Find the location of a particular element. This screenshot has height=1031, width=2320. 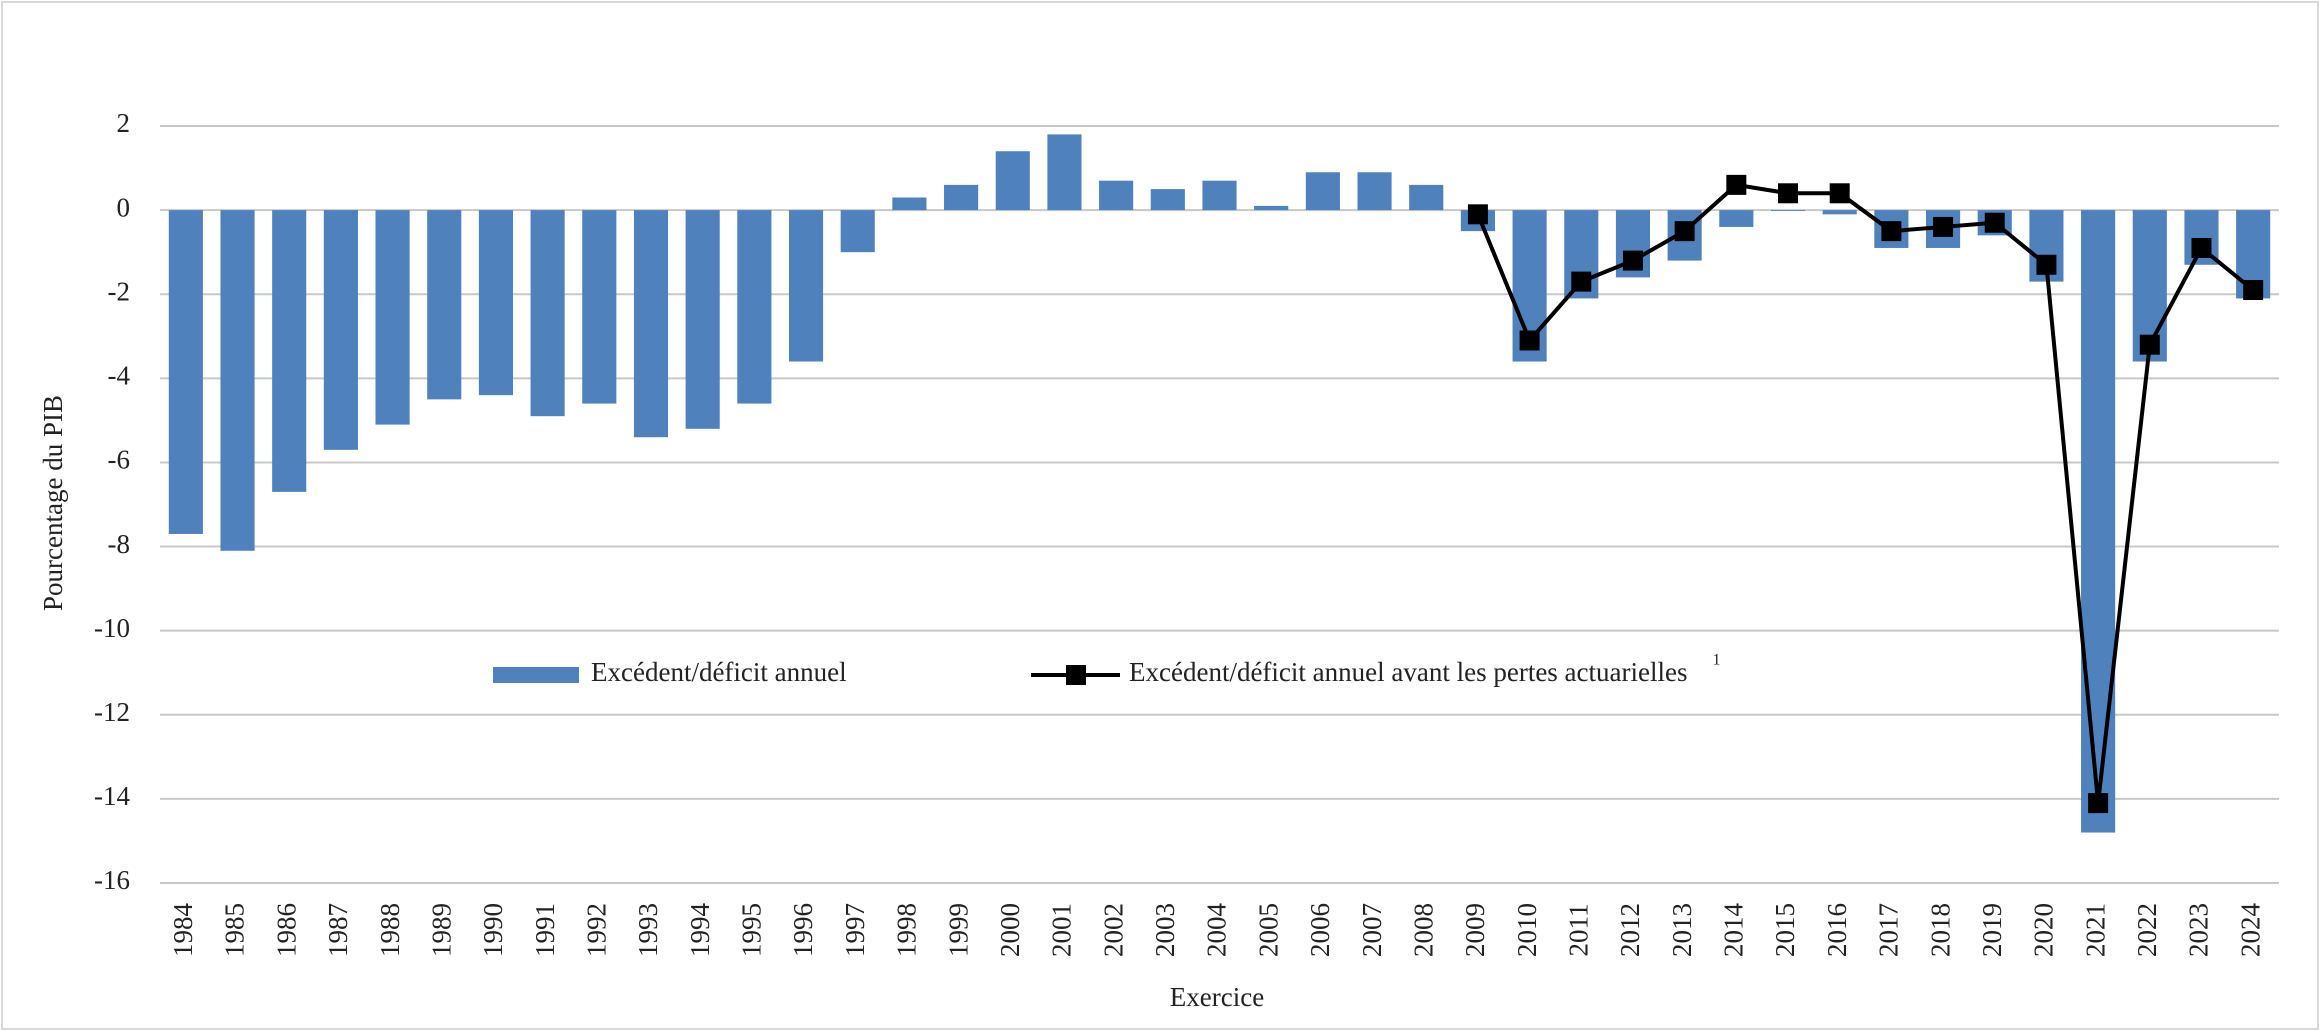

x-tick-label: 1994 is located at coordinates (700, 930).